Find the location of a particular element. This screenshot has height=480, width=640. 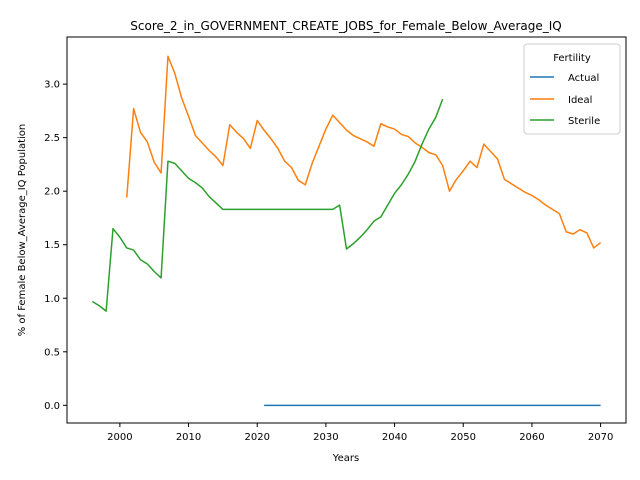

y-axis-label: % of Female Below_Average_IQ Population is located at coordinates (22, 230).